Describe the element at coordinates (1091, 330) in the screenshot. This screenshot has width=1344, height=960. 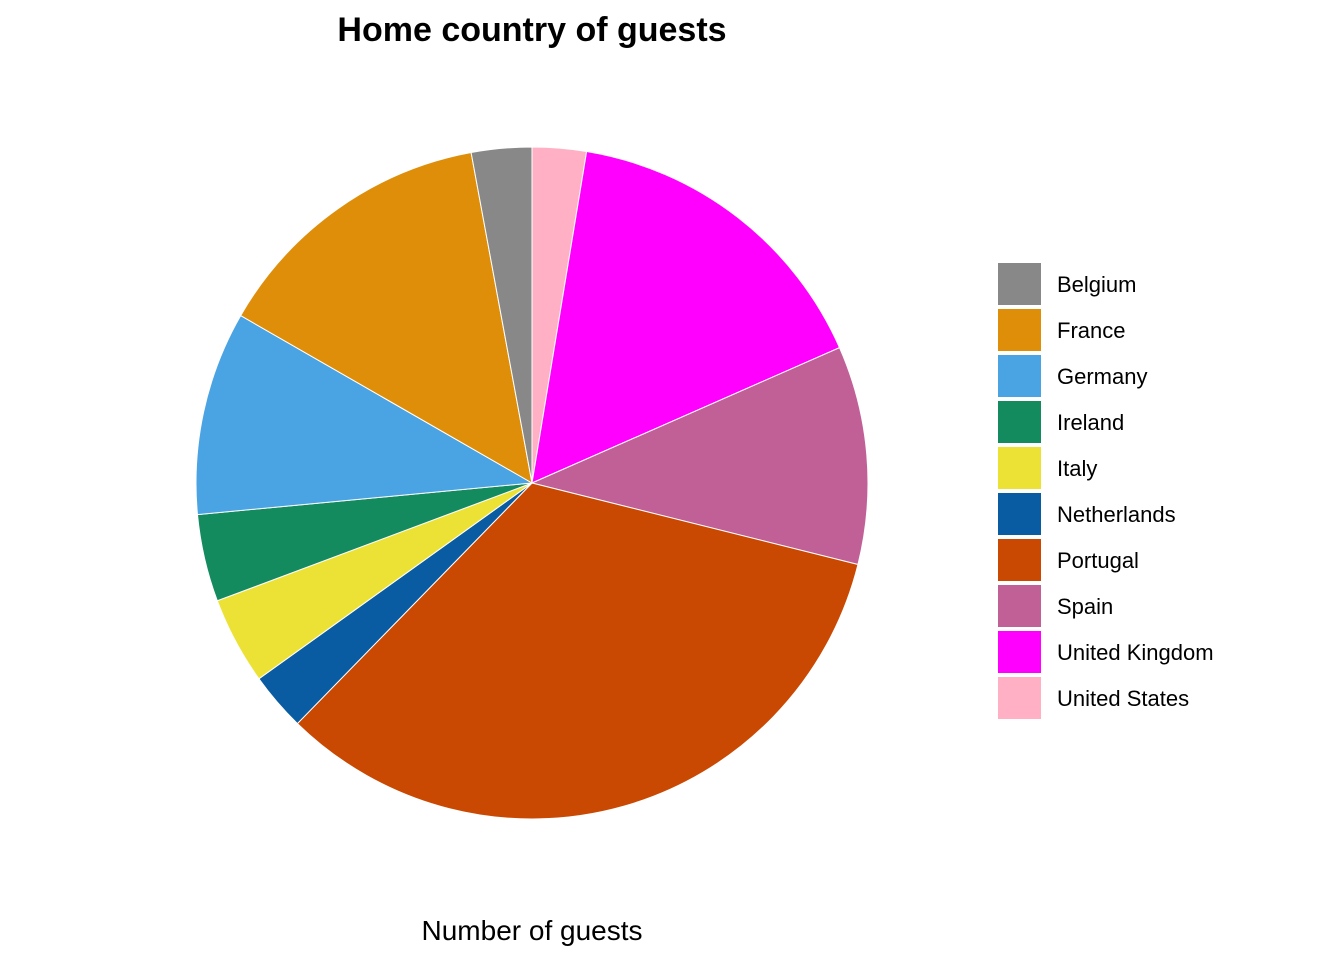
I see `legend-label-france: France` at that location.